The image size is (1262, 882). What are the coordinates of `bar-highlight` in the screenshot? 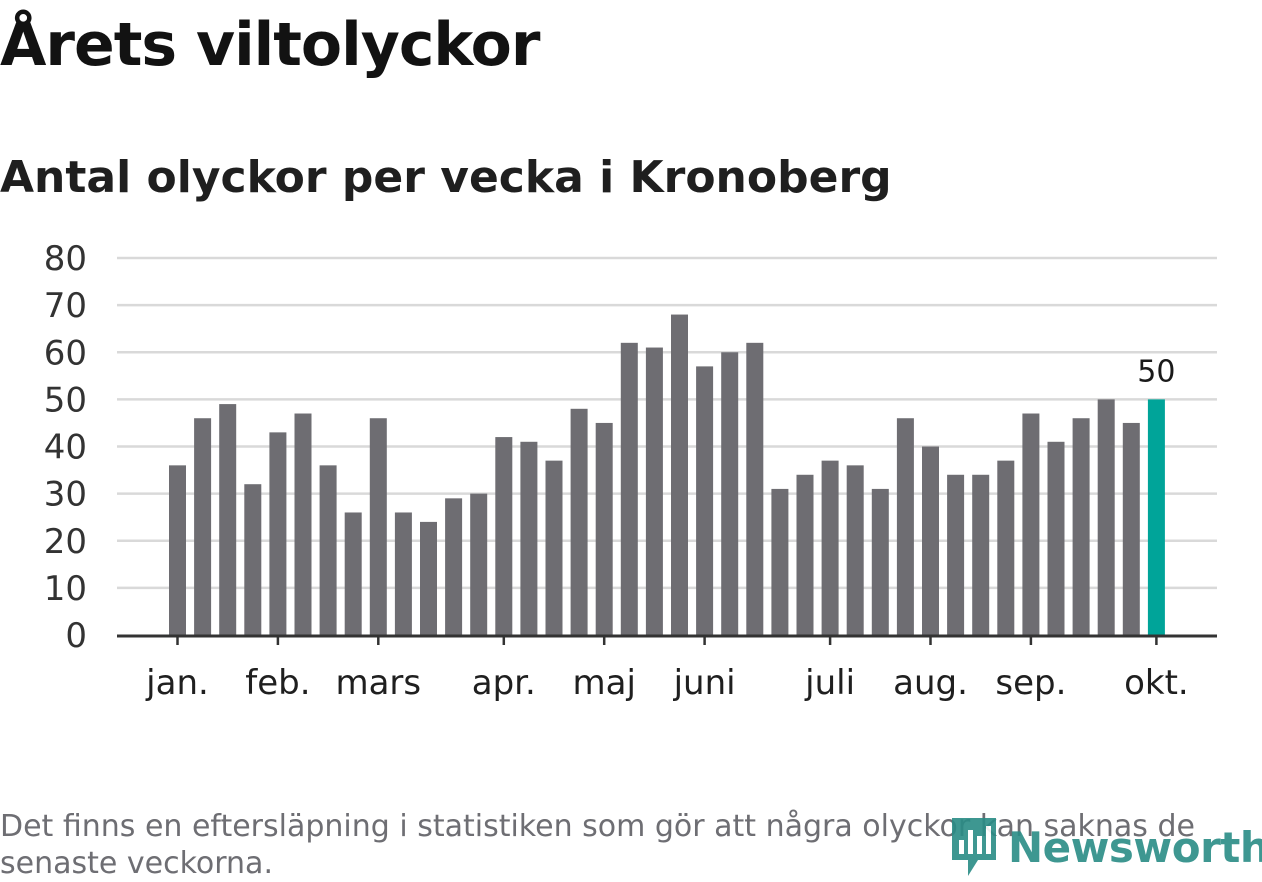 It's located at (1156, 517).